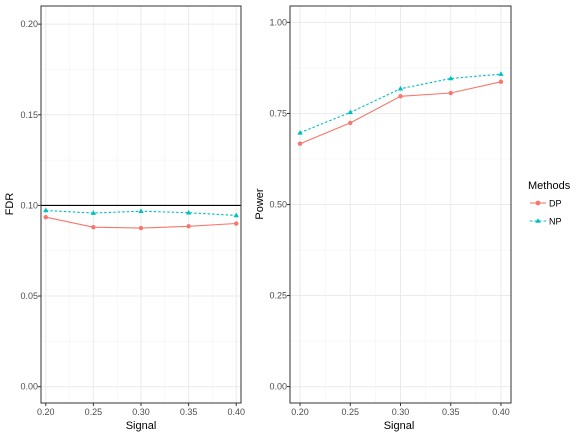 The width and height of the screenshot is (581, 436). I want to click on power-x-tick-label: 0.25, so click(351, 412).